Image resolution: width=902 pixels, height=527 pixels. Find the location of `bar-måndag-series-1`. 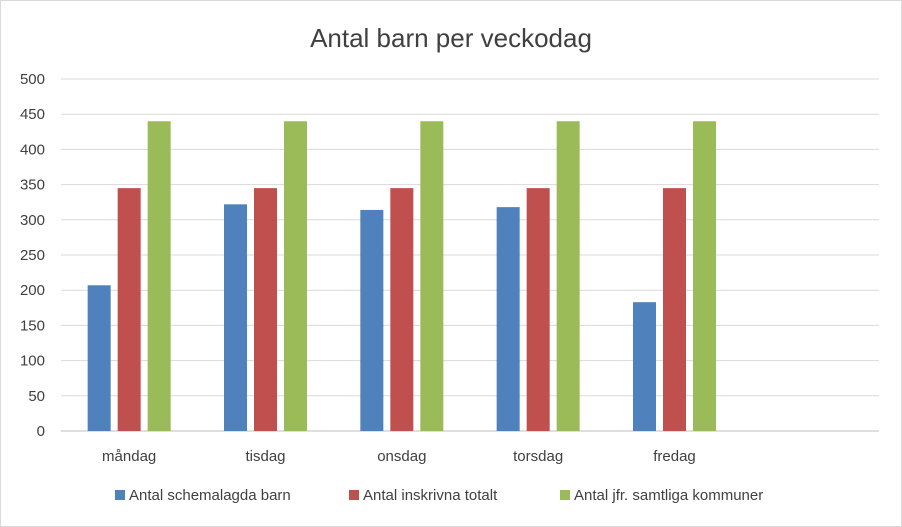

bar-måndag-series-1 is located at coordinates (99, 358).